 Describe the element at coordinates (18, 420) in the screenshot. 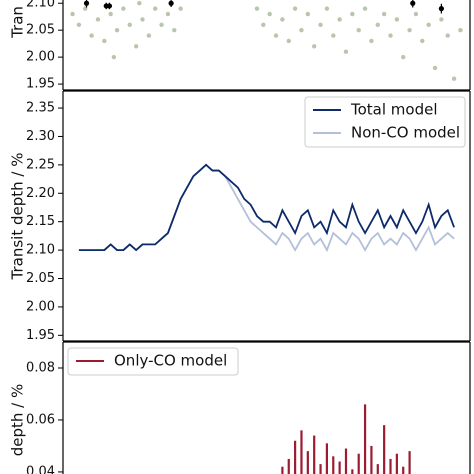

I see `y-axis-label: depth / %` at that location.